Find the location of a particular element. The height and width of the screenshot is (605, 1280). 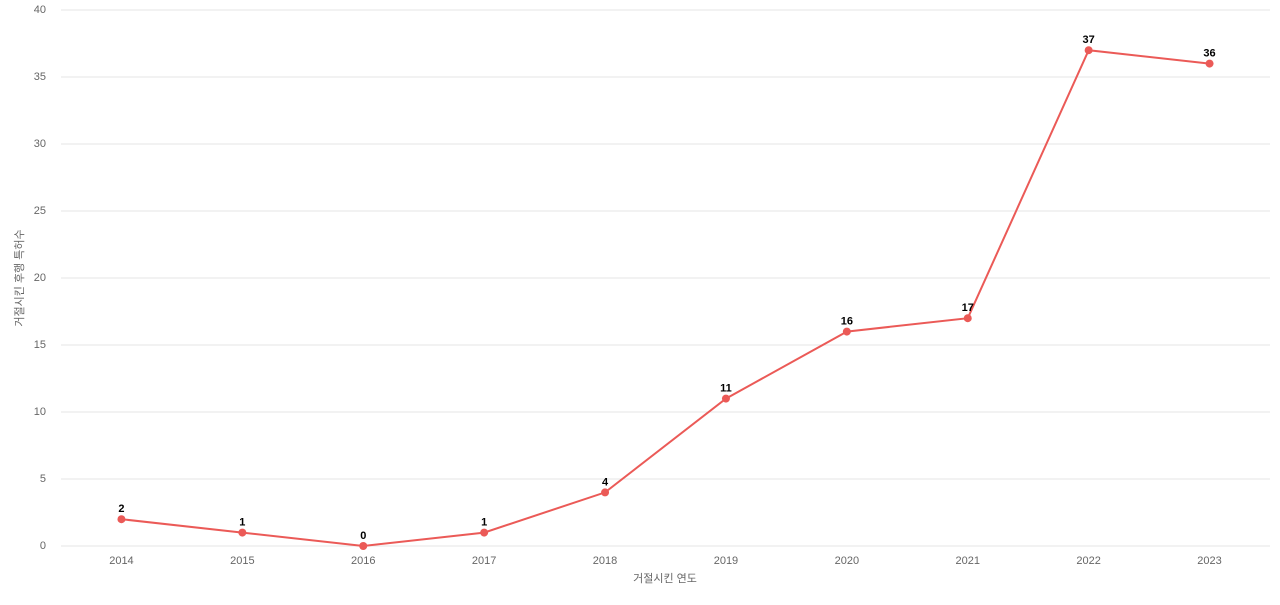

value-label: 2 is located at coordinates (121, 509).